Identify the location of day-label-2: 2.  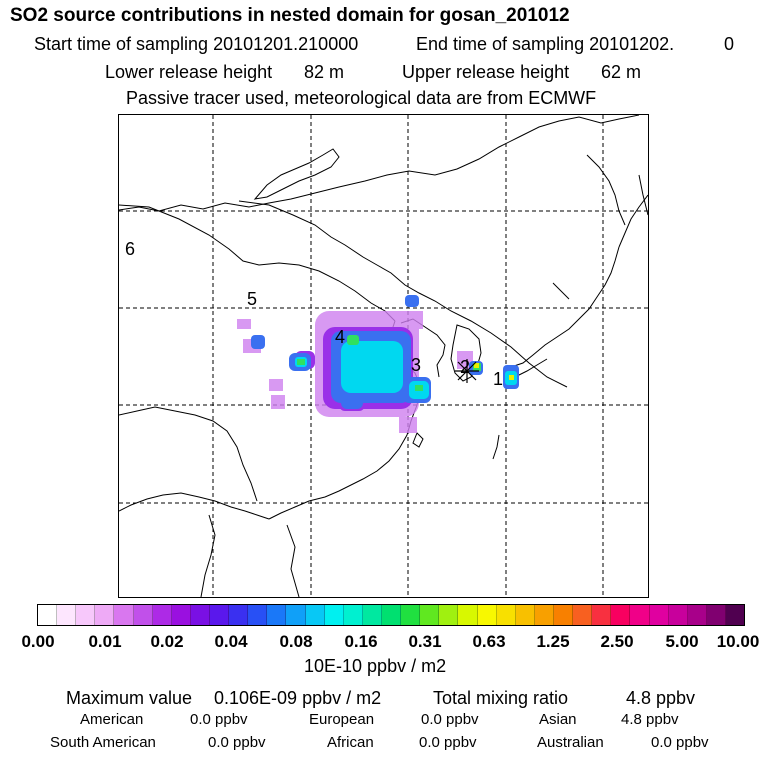
(465, 367).